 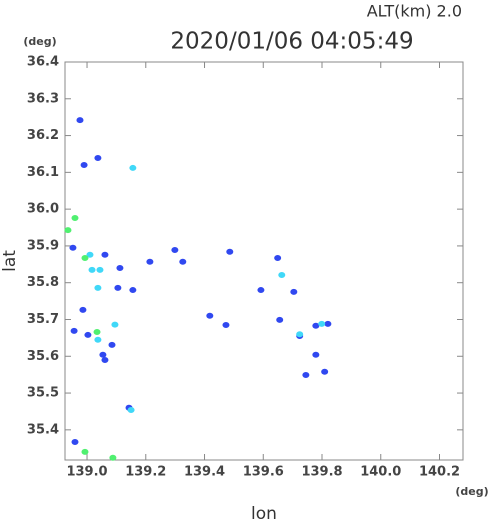 What do you see at coordinates (321, 472) in the screenshot?
I see `x-tick-label: 139.8` at bounding box center [321, 472].